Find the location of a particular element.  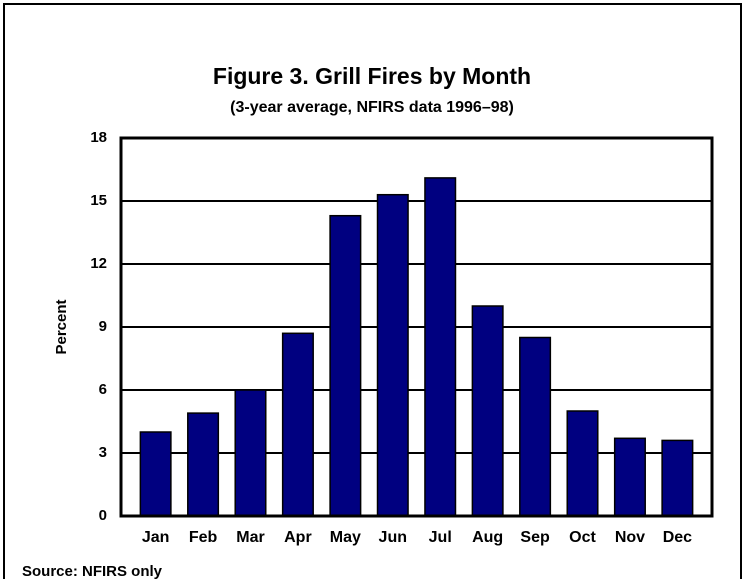

x-tick-label: Nov is located at coordinates (630, 537).